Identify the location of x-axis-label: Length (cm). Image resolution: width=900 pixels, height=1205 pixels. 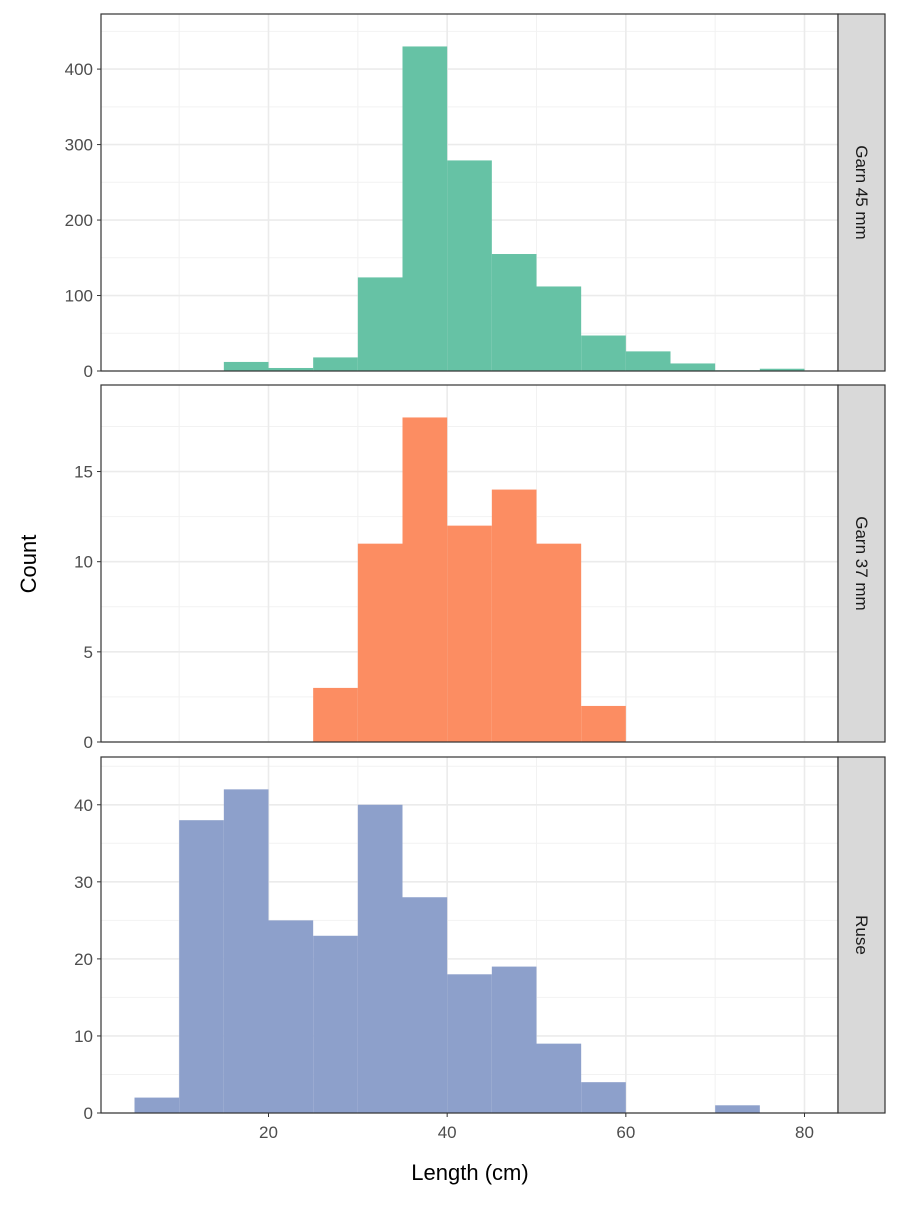
(469, 1172).